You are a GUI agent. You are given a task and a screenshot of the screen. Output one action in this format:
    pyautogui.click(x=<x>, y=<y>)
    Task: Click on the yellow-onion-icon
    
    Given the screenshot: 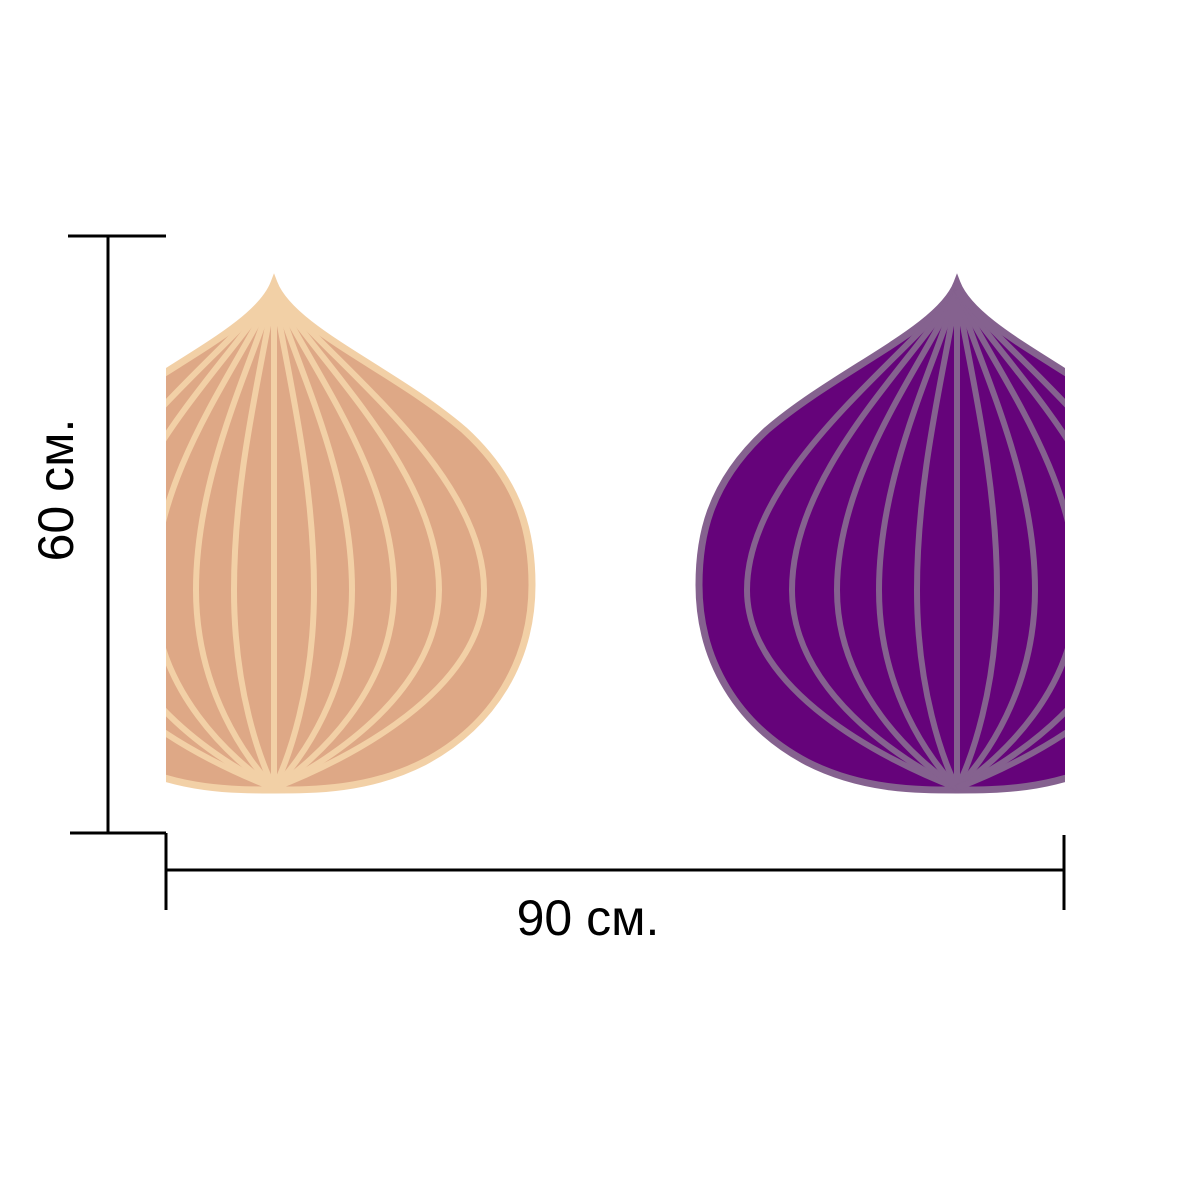 What is the action you would take?
    pyautogui.click(x=349, y=537)
    